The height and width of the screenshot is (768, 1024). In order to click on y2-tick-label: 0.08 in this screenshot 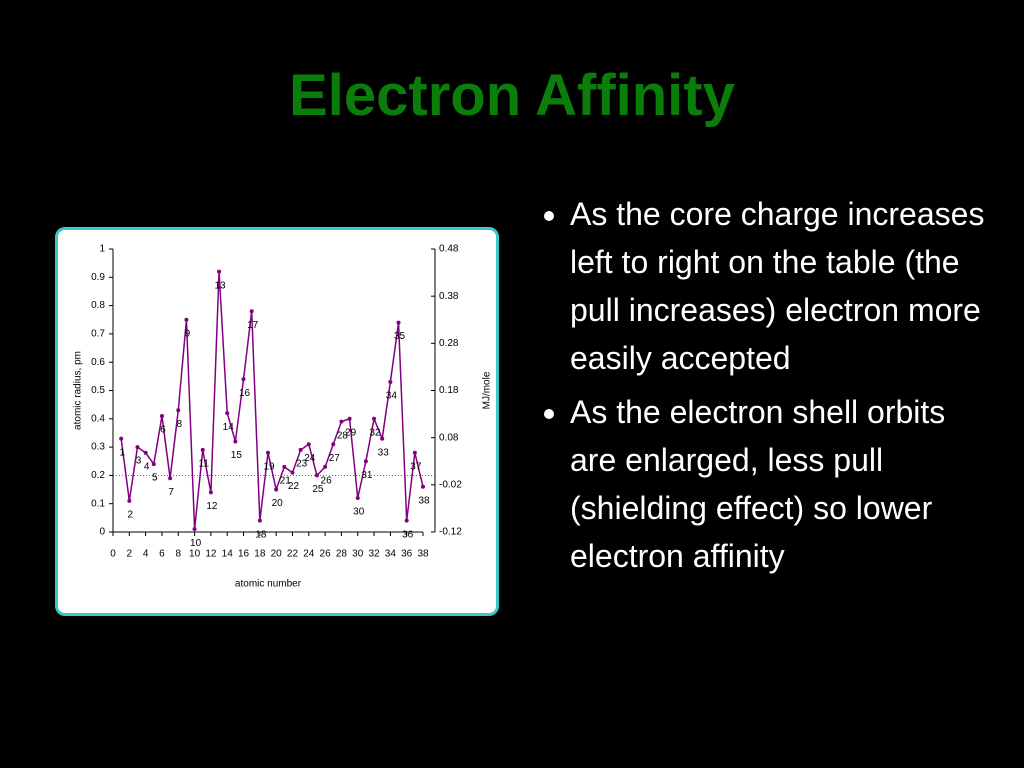, I will do `click(449, 437)`.